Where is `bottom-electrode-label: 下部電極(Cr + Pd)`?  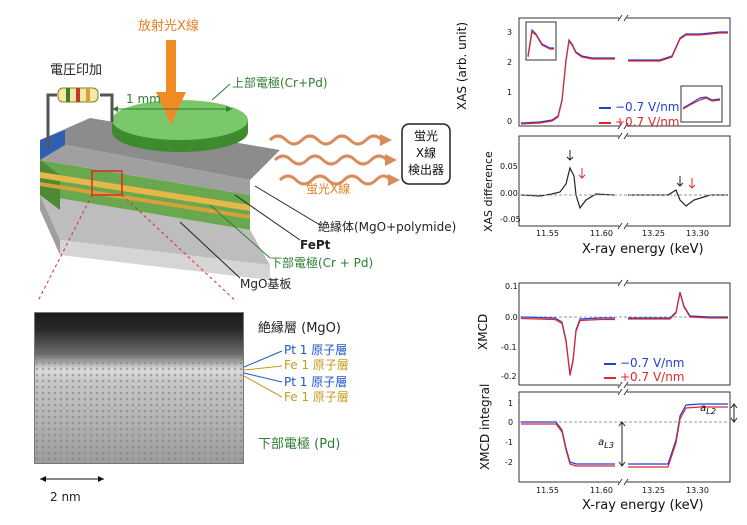 bottom-electrode-label: 下部電極(Cr + Pd) is located at coordinates (322, 263).